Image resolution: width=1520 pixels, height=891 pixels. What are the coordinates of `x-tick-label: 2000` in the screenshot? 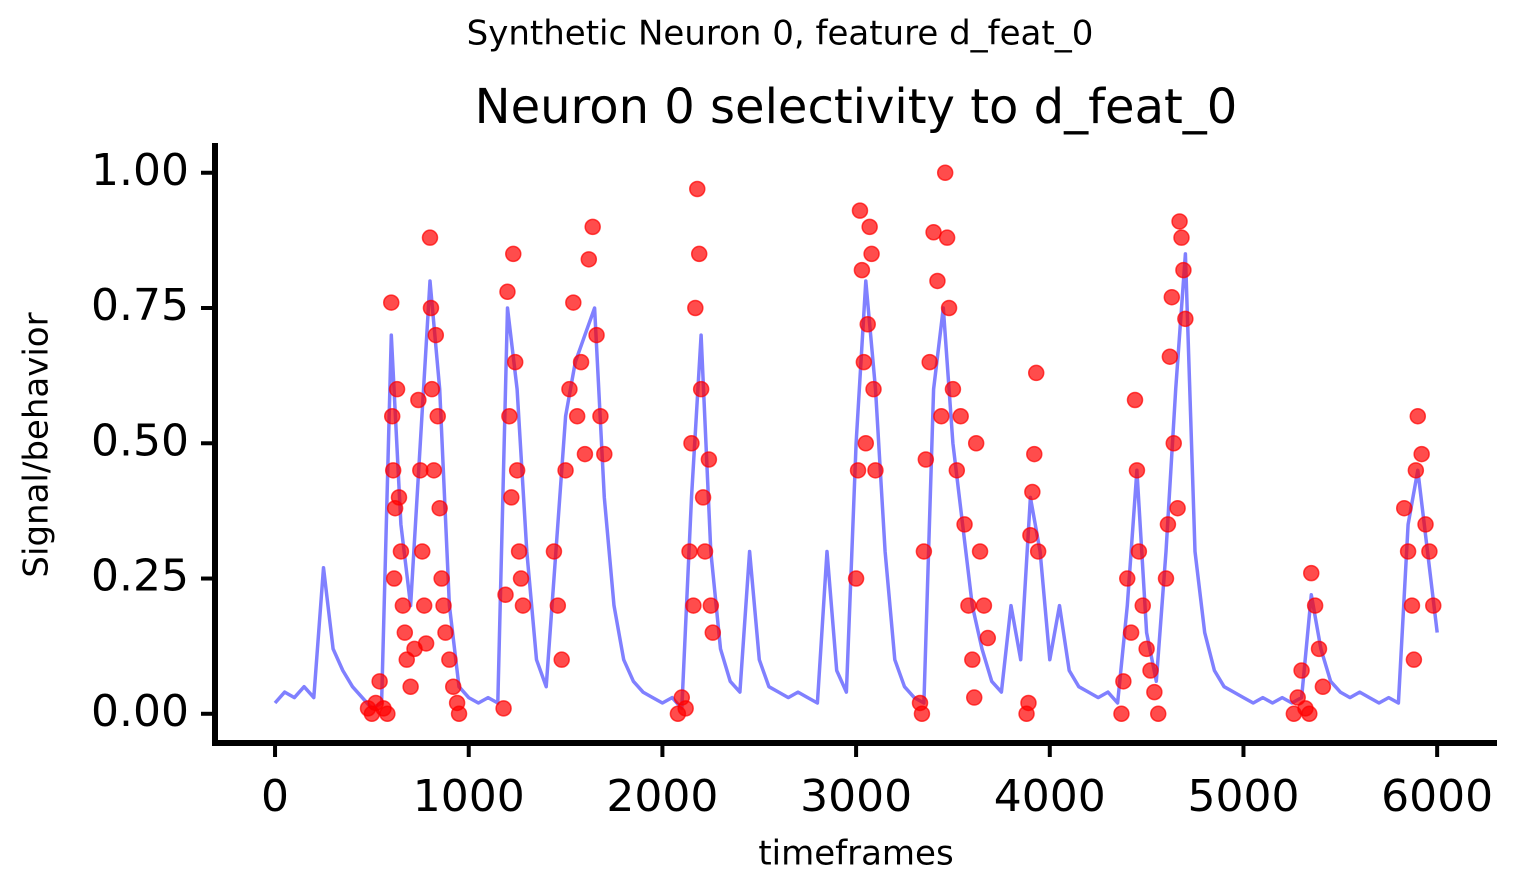 It's located at (662, 796).